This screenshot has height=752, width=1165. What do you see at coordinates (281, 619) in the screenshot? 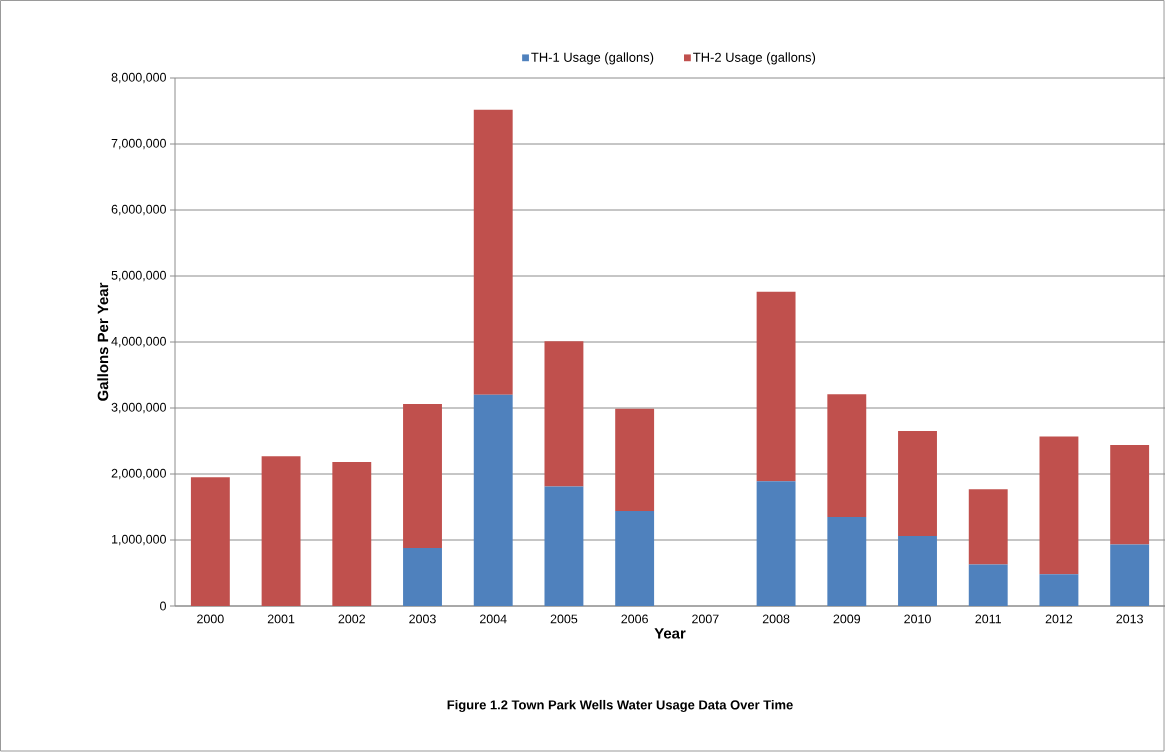
I see `x-tick-label: 2001` at bounding box center [281, 619].